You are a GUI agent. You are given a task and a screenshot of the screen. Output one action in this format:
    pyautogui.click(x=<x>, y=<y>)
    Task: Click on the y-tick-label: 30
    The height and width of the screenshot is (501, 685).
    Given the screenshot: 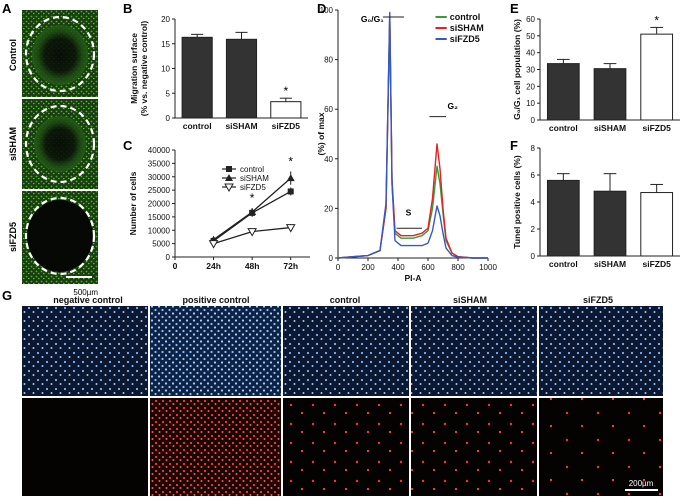 What is the action you would take?
    pyautogui.click(x=530, y=70)
    